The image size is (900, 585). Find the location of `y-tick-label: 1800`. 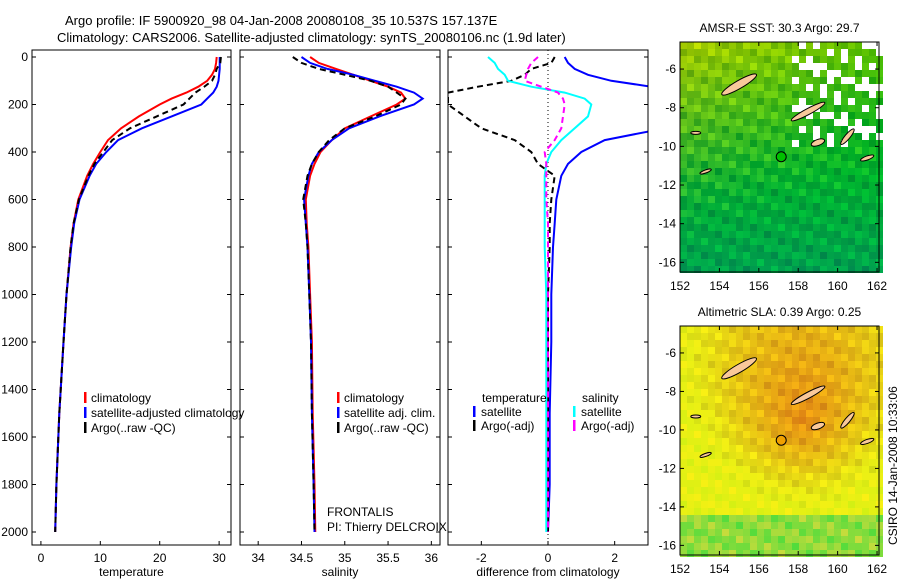

y-tick-label: 1800 is located at coordinates (14, 485).